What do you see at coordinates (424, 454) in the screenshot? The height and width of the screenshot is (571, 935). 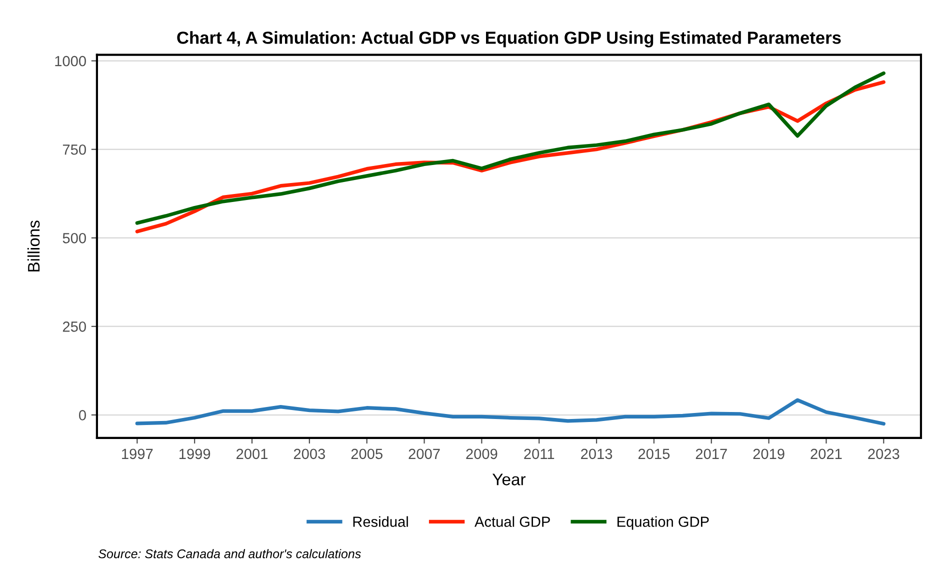 I see `x-tick-label: 2007` at bounding box center [424, 454].